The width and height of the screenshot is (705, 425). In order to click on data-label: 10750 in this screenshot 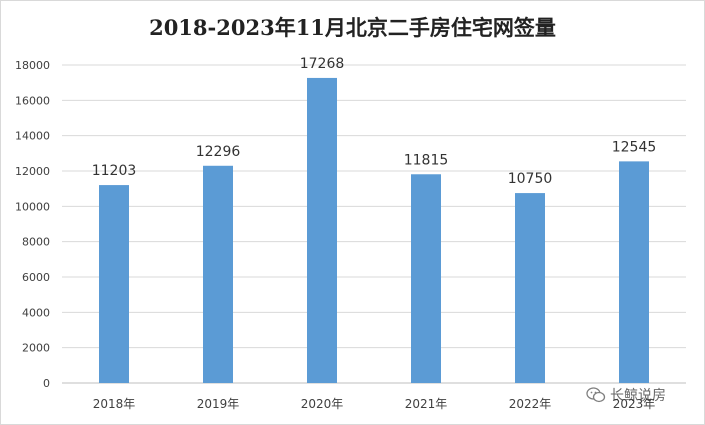, I will do `click(530, 179)`.